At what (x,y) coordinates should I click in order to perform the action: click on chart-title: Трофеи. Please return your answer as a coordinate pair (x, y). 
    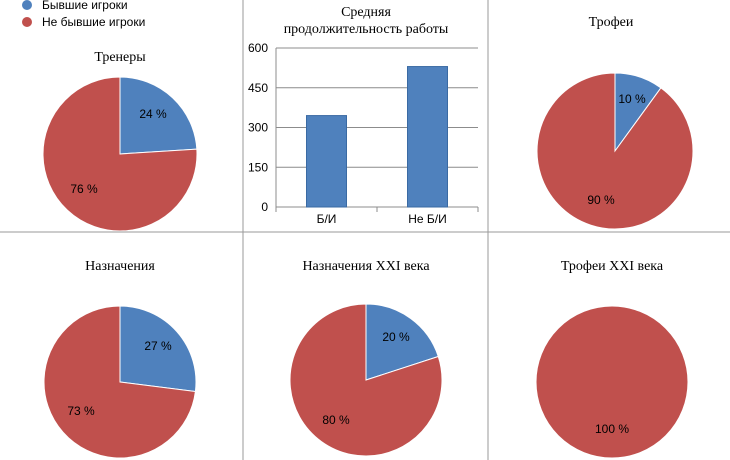
    Looking at the image, I should click on (611, 22).